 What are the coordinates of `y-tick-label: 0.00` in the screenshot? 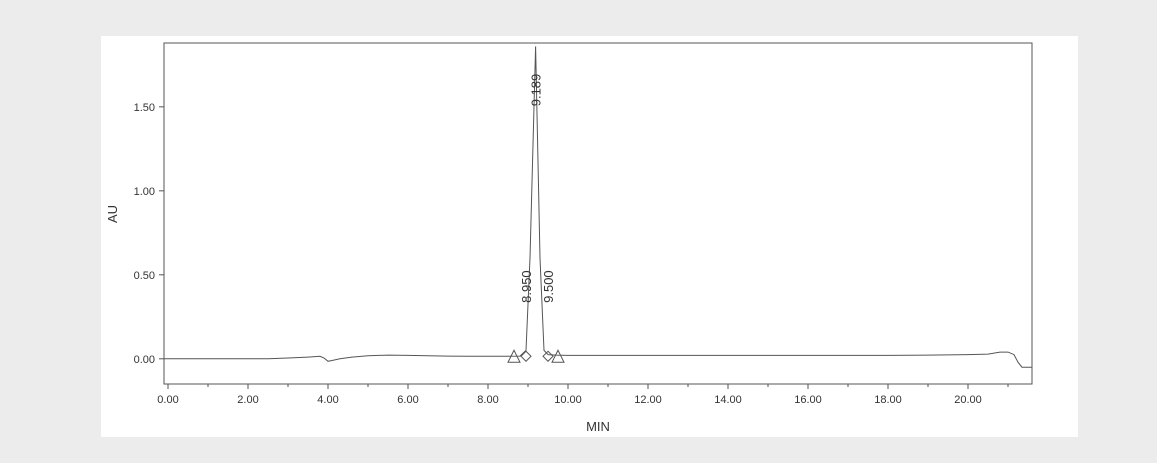 It's located at (144, 360).